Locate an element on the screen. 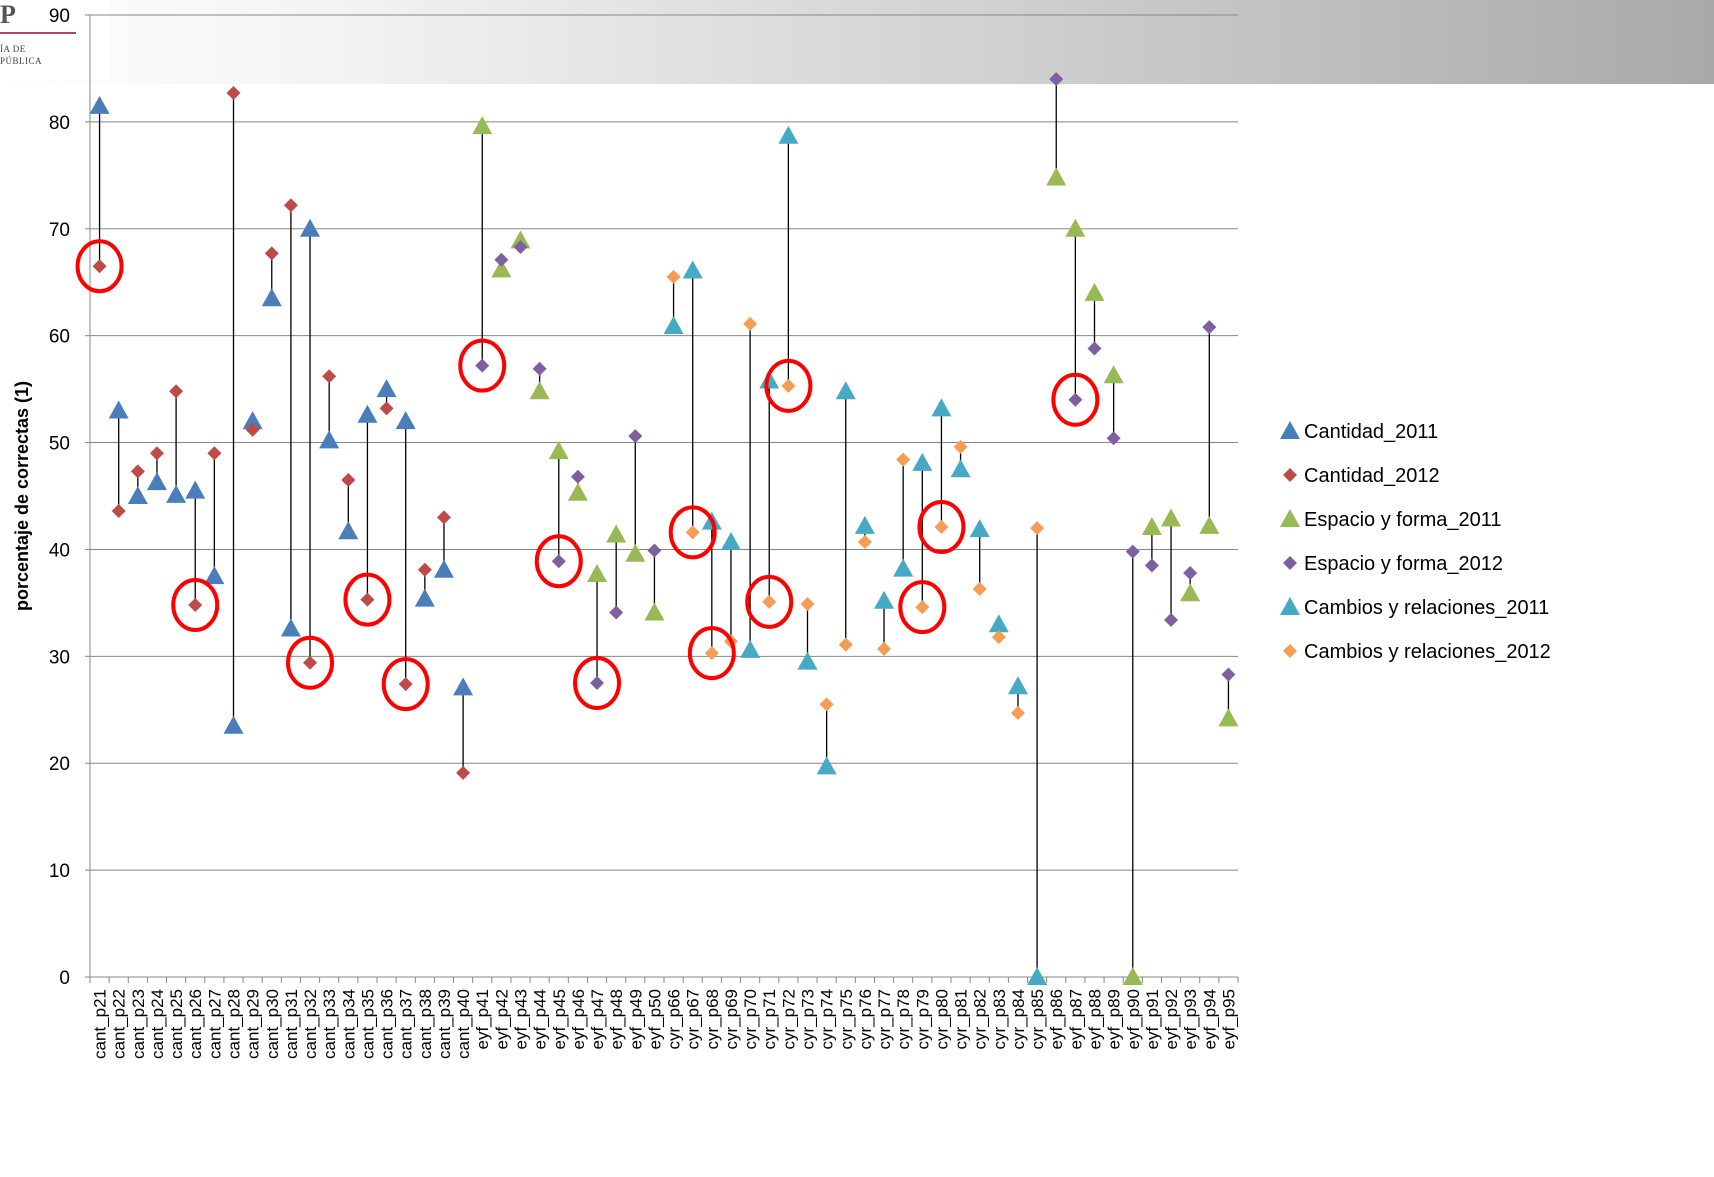  x-category-label: cant_p24 is located at coordinates (157, 1024).